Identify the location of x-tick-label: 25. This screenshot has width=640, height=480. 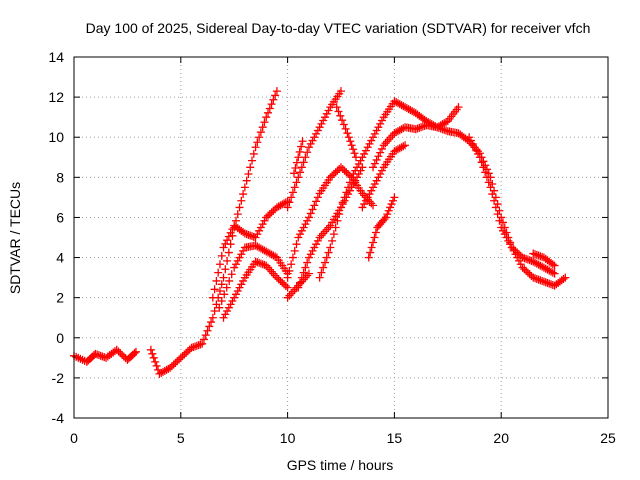
(608, 438).